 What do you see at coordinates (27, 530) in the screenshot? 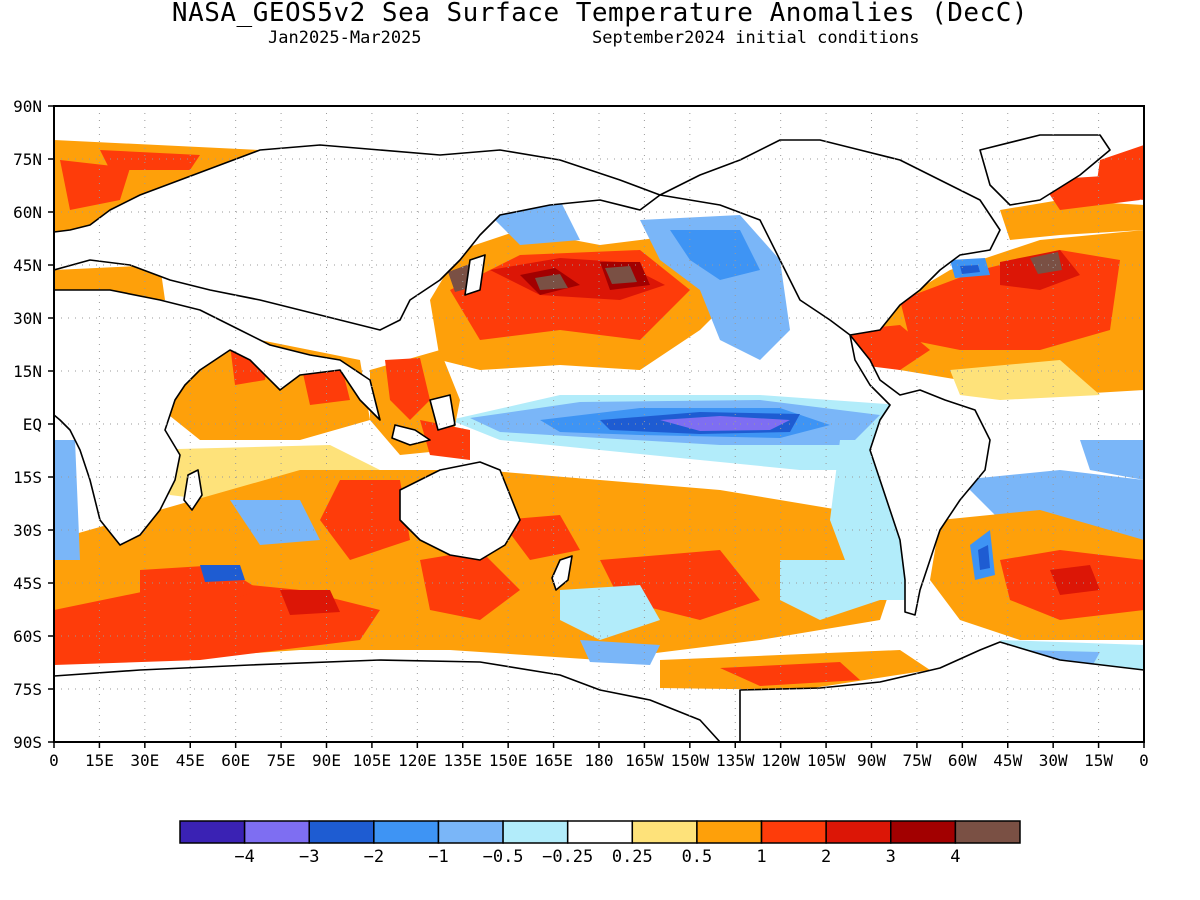
I see `lat-label: 30S` at bounding box center [27, 530].